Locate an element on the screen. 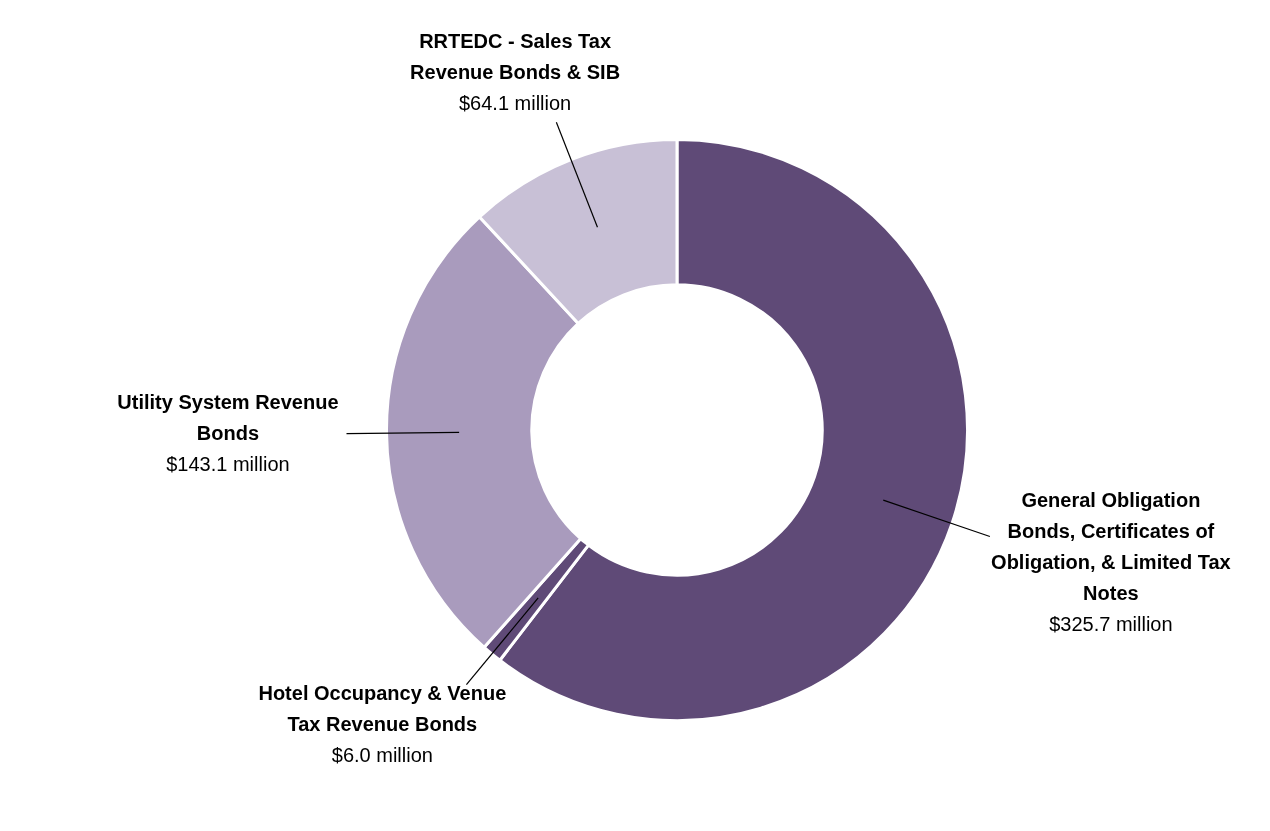  data-label: $6.0 million is located at coordinates (382, 754).